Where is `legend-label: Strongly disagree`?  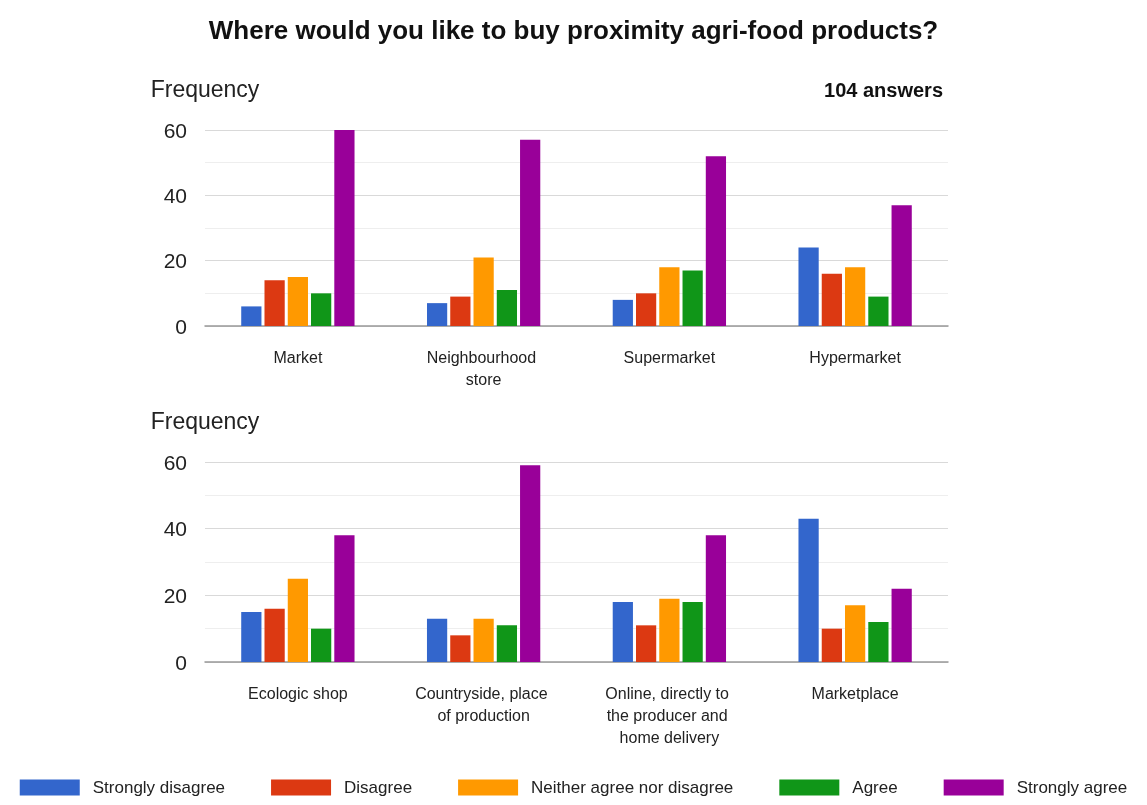
legend-label: Strongly disagree is located at coordinates (159, 787).